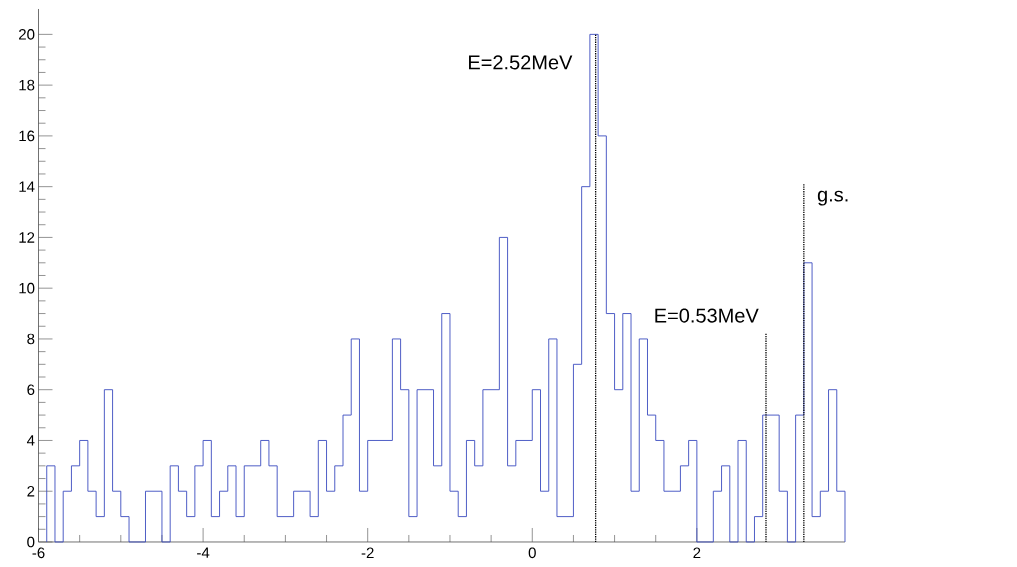 Image resolution: width=1017 pixels, height=567 pixels. Describe the element at coordinates (532, 553) in the screenshot. I see `x-tick-label: 0` at that location.